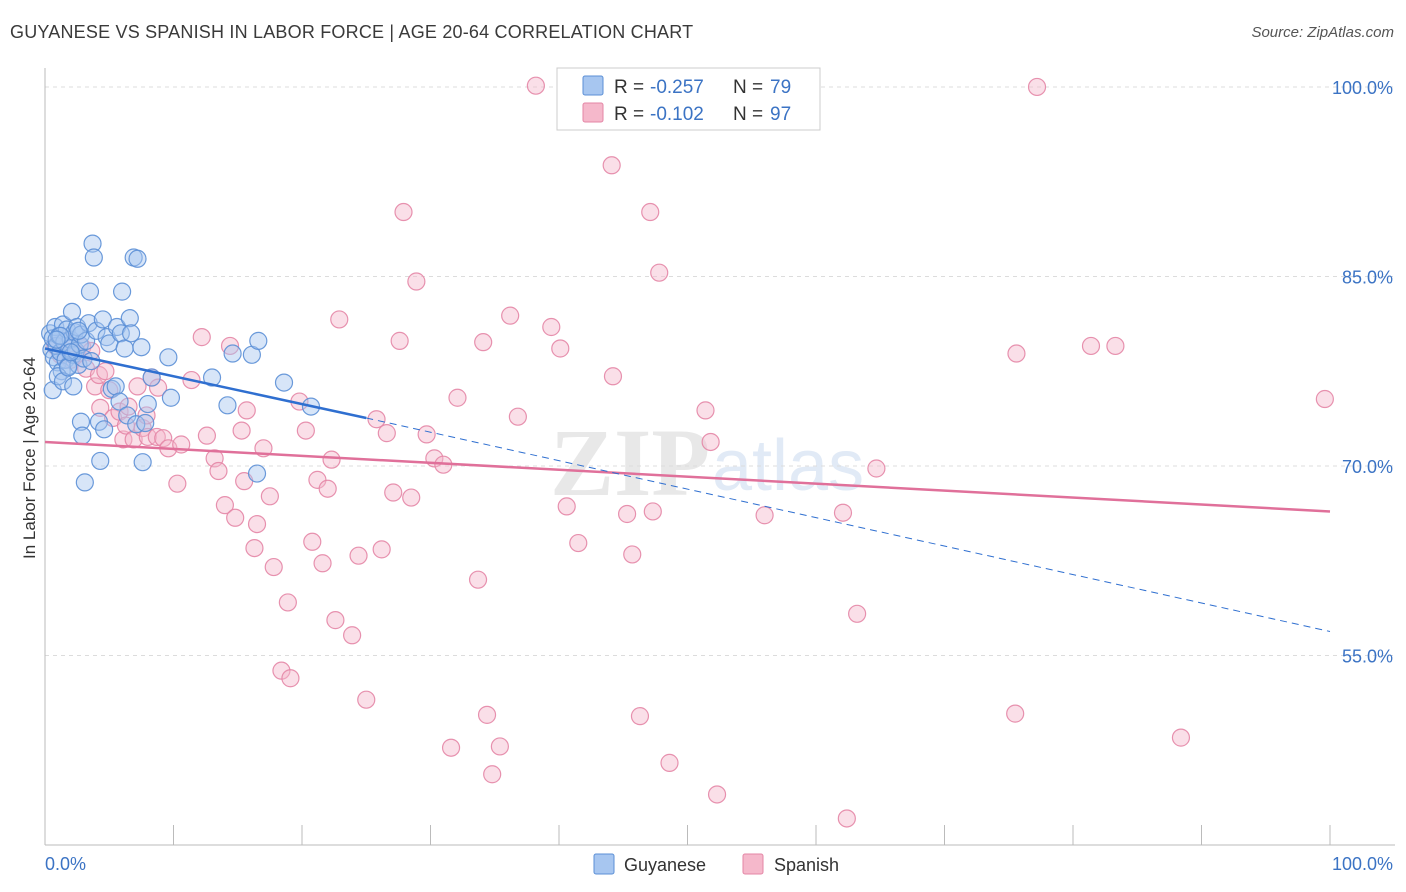 The height and width of the screenshot is (892, 1406). Describe the element at coordinates (748, 114) in the screenshot. I see `legend-n-label-spanish: N =` at that location.